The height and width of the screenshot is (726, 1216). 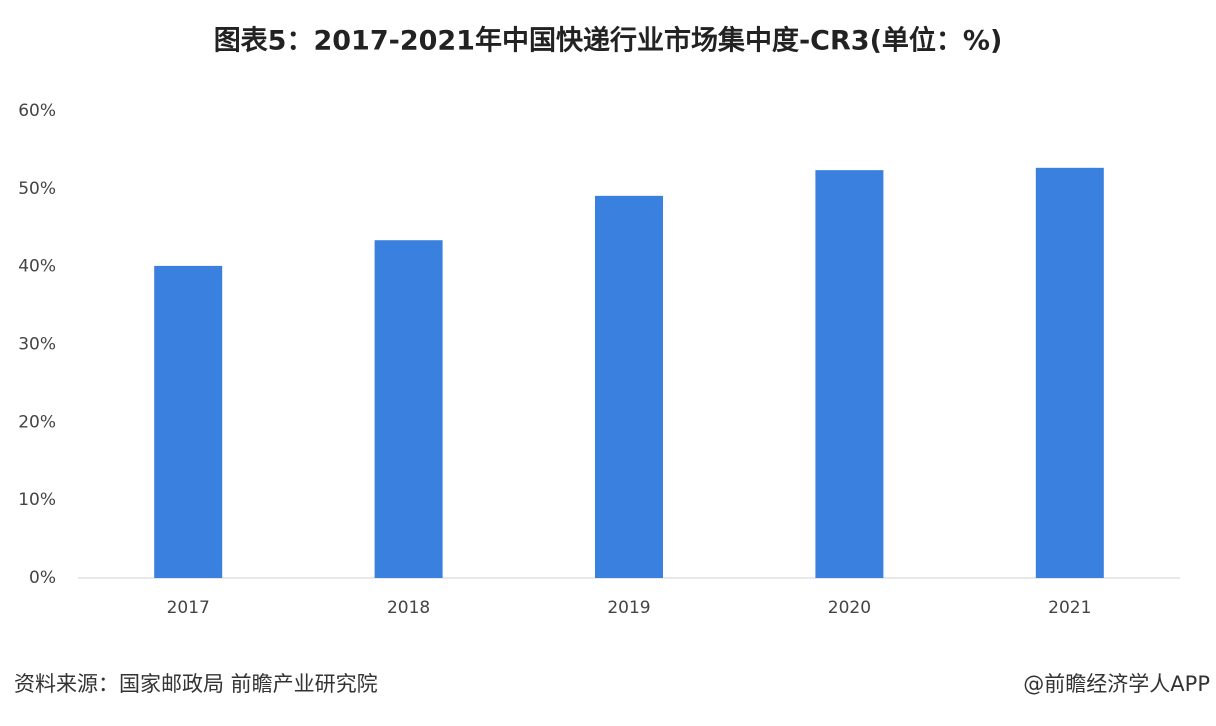 I want to click on source-note: 资料来源：国家邮政局 前瞻产业研究院, so click(x=196, y=684).